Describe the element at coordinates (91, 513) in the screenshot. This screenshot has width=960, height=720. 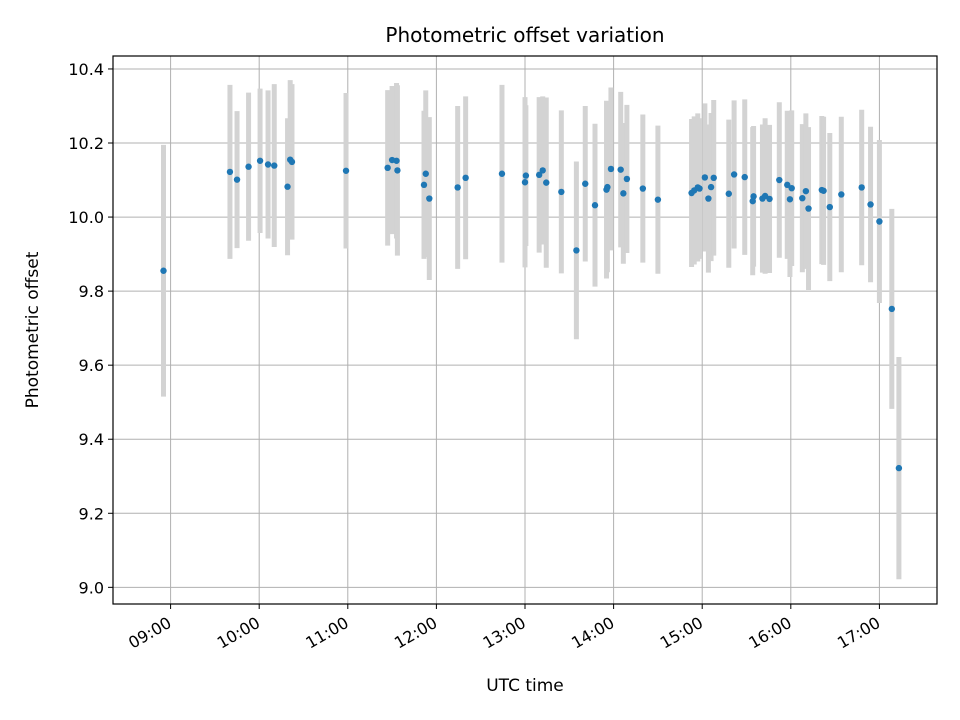
I see `y-tick-label: 9.2` at that location.